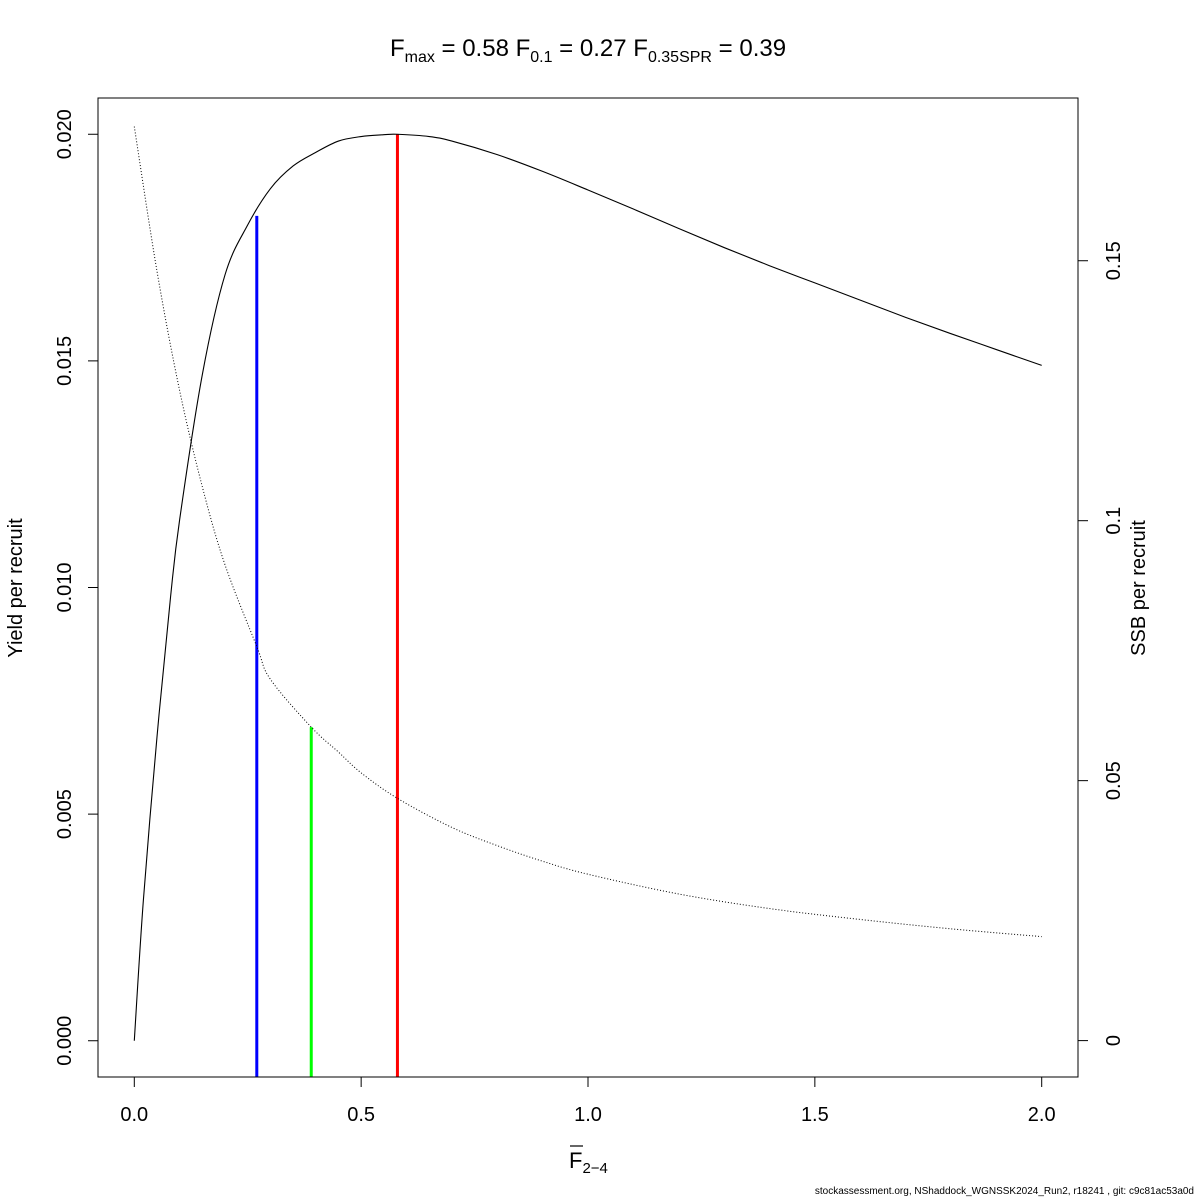 The image size is (1200, 1200). I want to click on x-axis: 0.0 0.5 1.0 1.5 2.0, so click(588, 1101).